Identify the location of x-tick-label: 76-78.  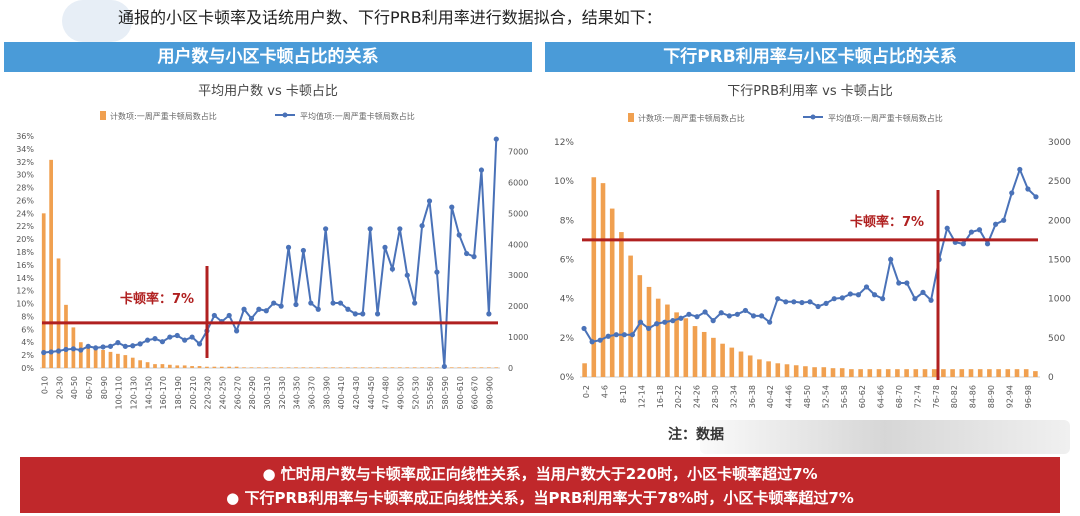
(936, 396).